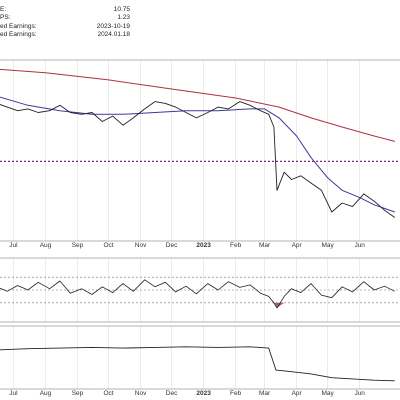 Image resolution: width=400 pixels, height=400 pixels. Describe the element at coordinates (5, 18) in the screenshot. I see `info-label: PS:` at that location.